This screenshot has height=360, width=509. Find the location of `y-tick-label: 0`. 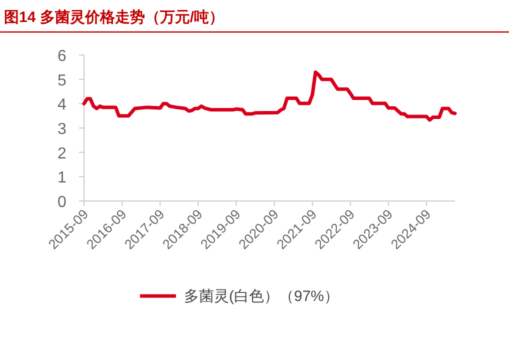

y-tick-label: 0 is located at coordinates (62, 202).